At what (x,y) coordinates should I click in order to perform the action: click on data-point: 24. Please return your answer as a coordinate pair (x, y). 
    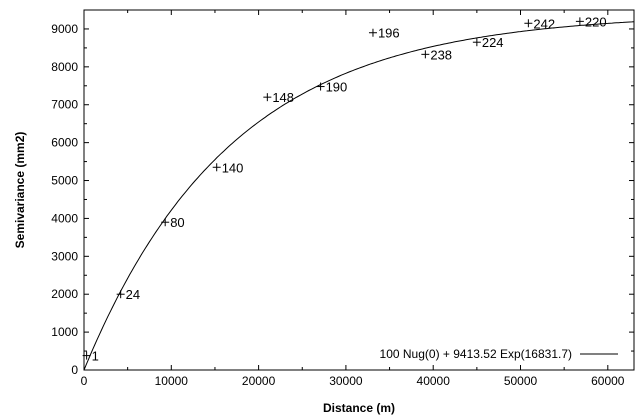
    Looking at the image, I should click on (128, 294).